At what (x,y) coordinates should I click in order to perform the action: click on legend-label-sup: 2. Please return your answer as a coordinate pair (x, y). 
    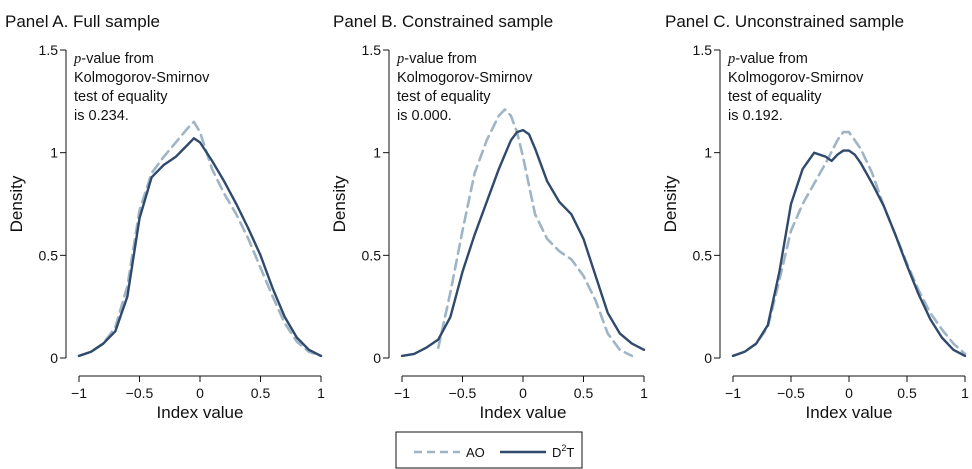
    Looking at the image, I should click on (563, 448).